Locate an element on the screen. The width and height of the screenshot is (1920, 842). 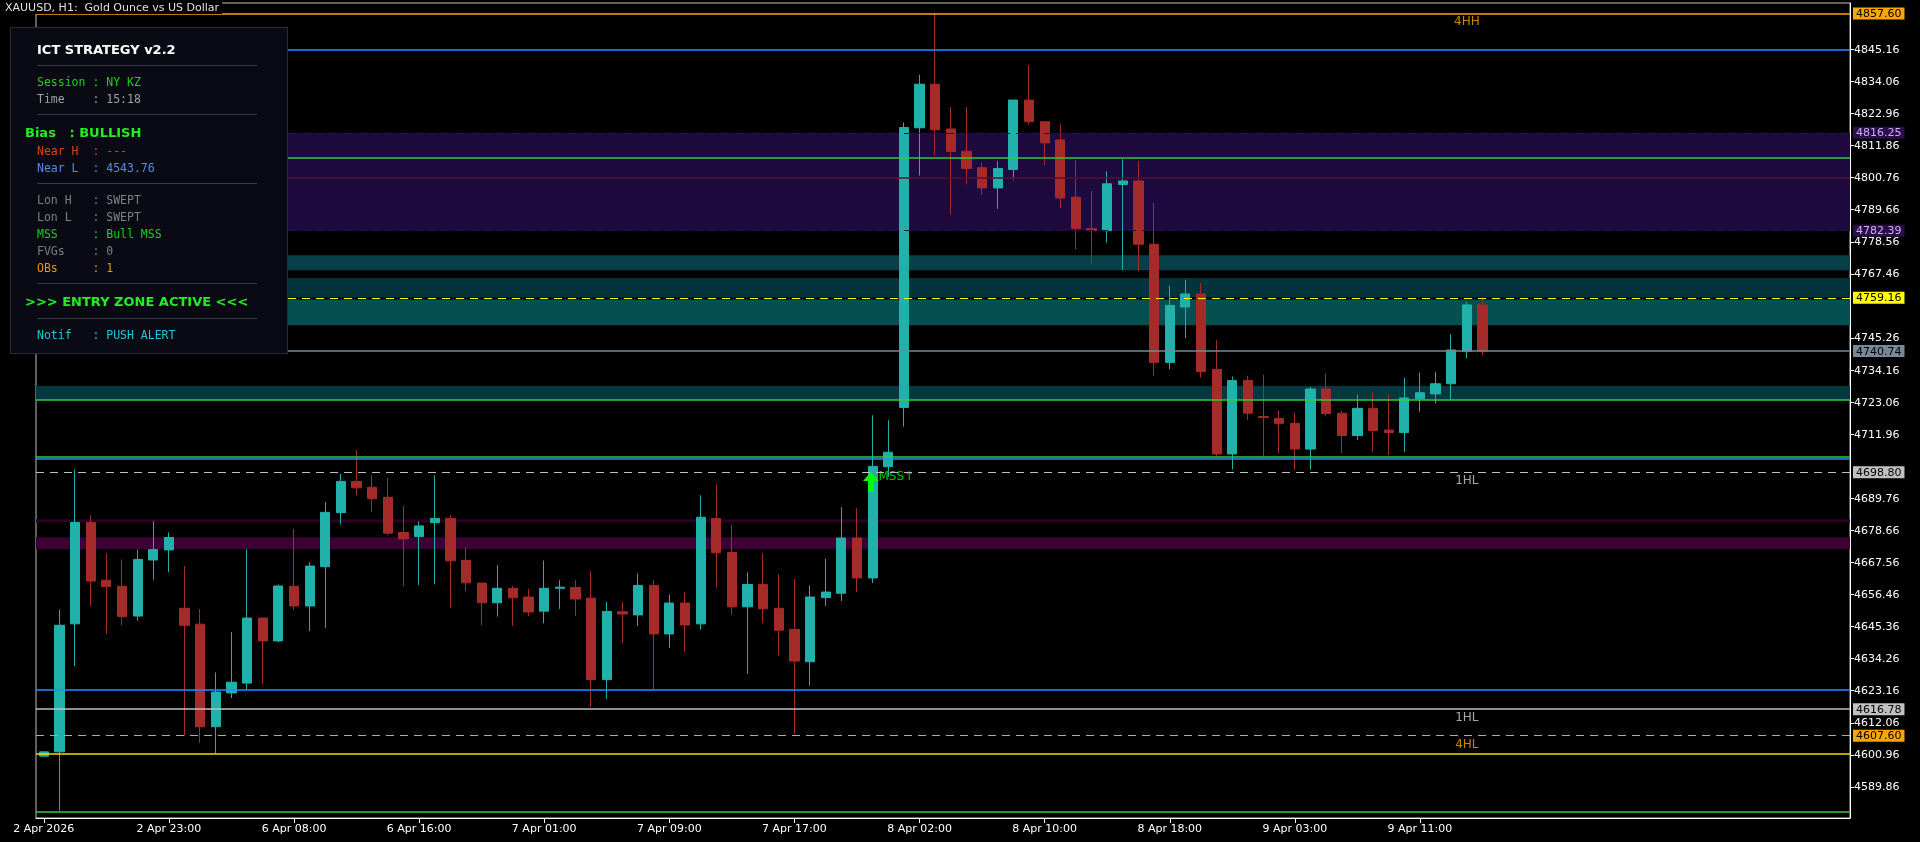
y-tick-label: 4778.56 is located at coordinates (1877, 242).